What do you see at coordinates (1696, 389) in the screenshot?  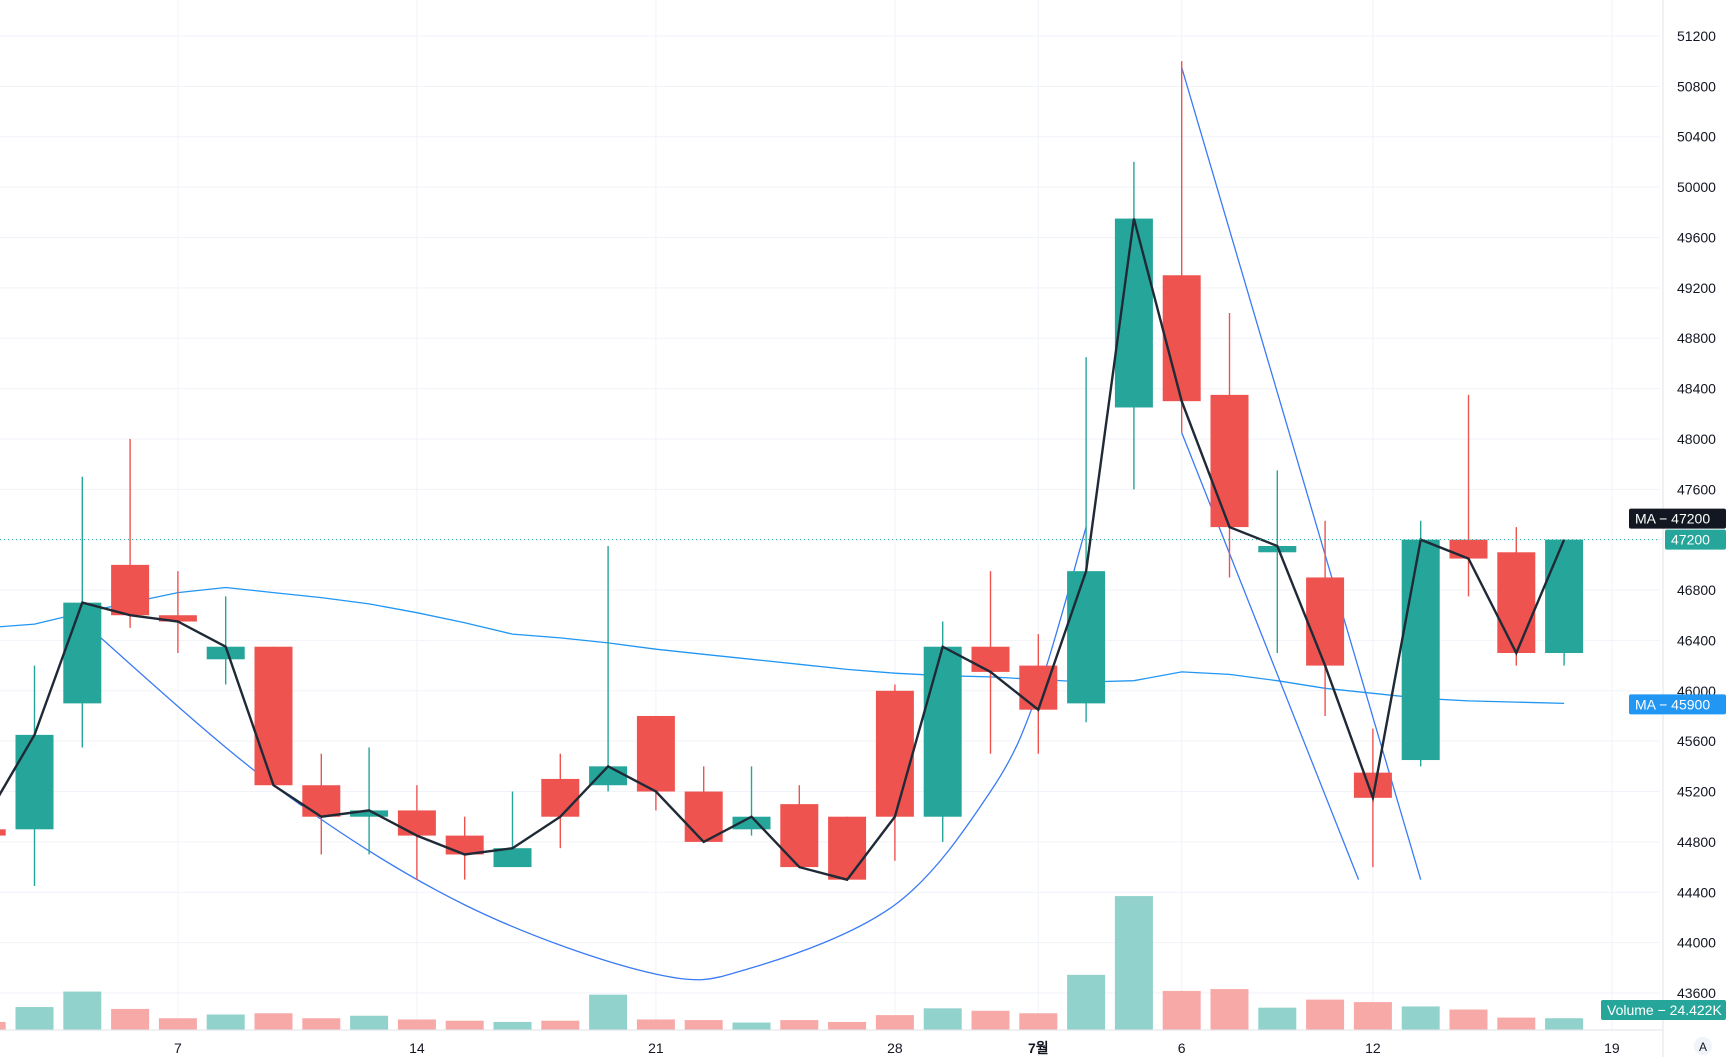 I see `price-tick-label: 48400` at bounding box center [1696, 389].